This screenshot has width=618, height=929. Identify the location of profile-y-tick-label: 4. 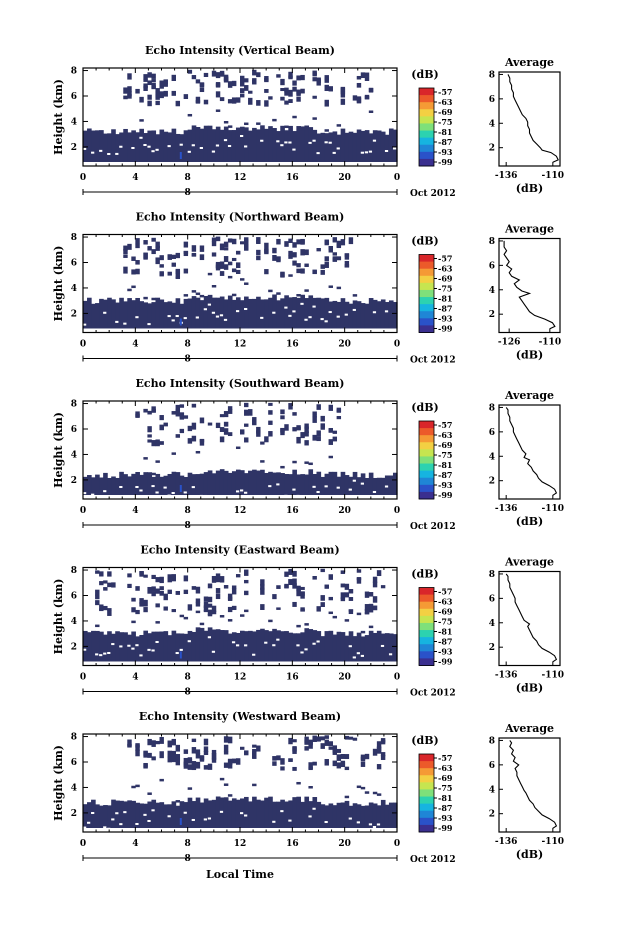
(492, 291).